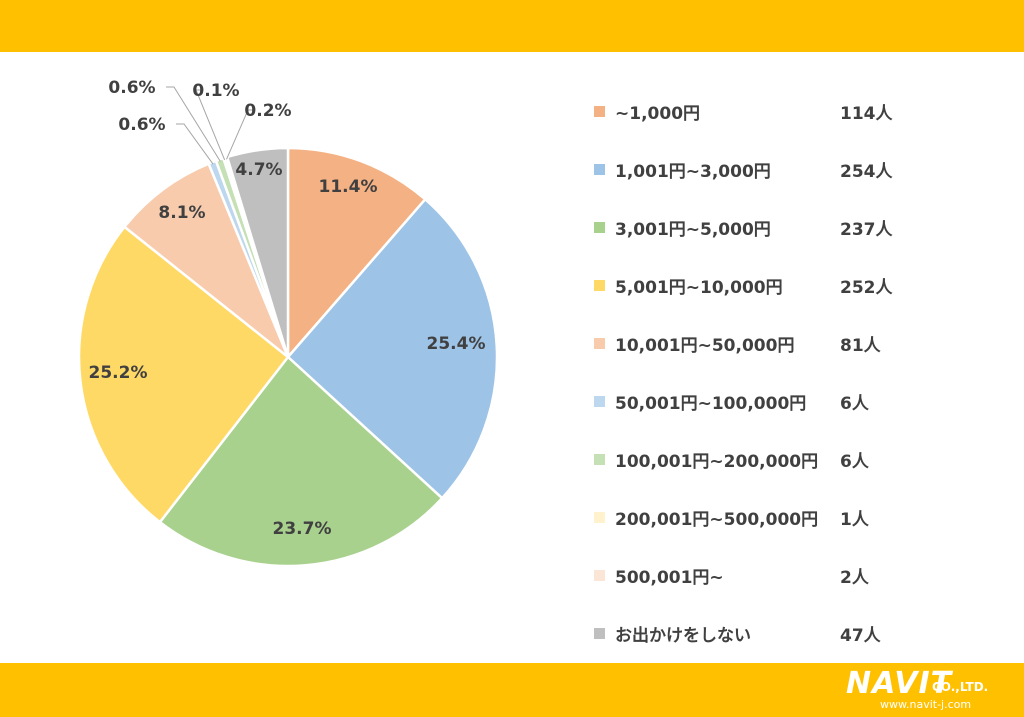 The height and width of the screenshot is (717, 1024). I want to click on legend-item: ~1,000円 114人, so click(794, 111).